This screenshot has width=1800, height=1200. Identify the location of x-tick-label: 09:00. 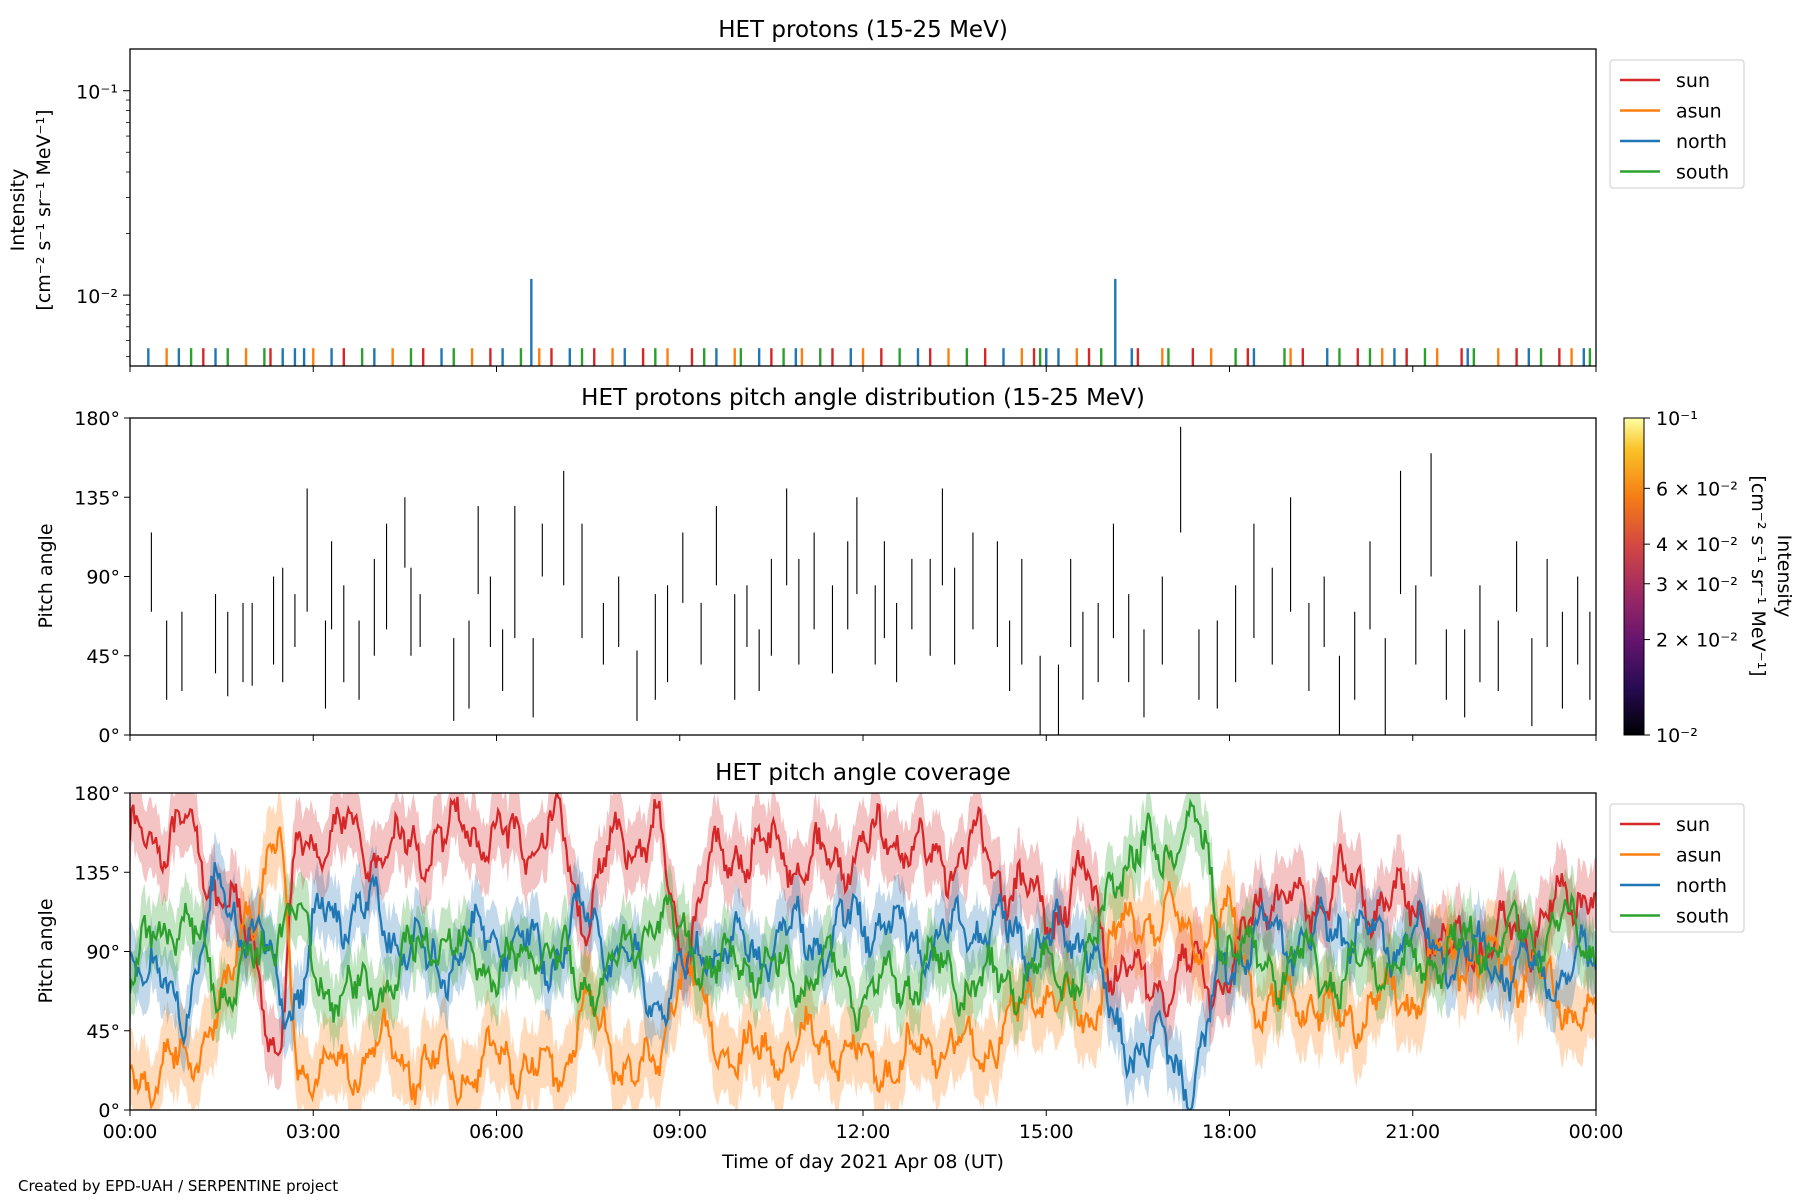
(679, 1132).